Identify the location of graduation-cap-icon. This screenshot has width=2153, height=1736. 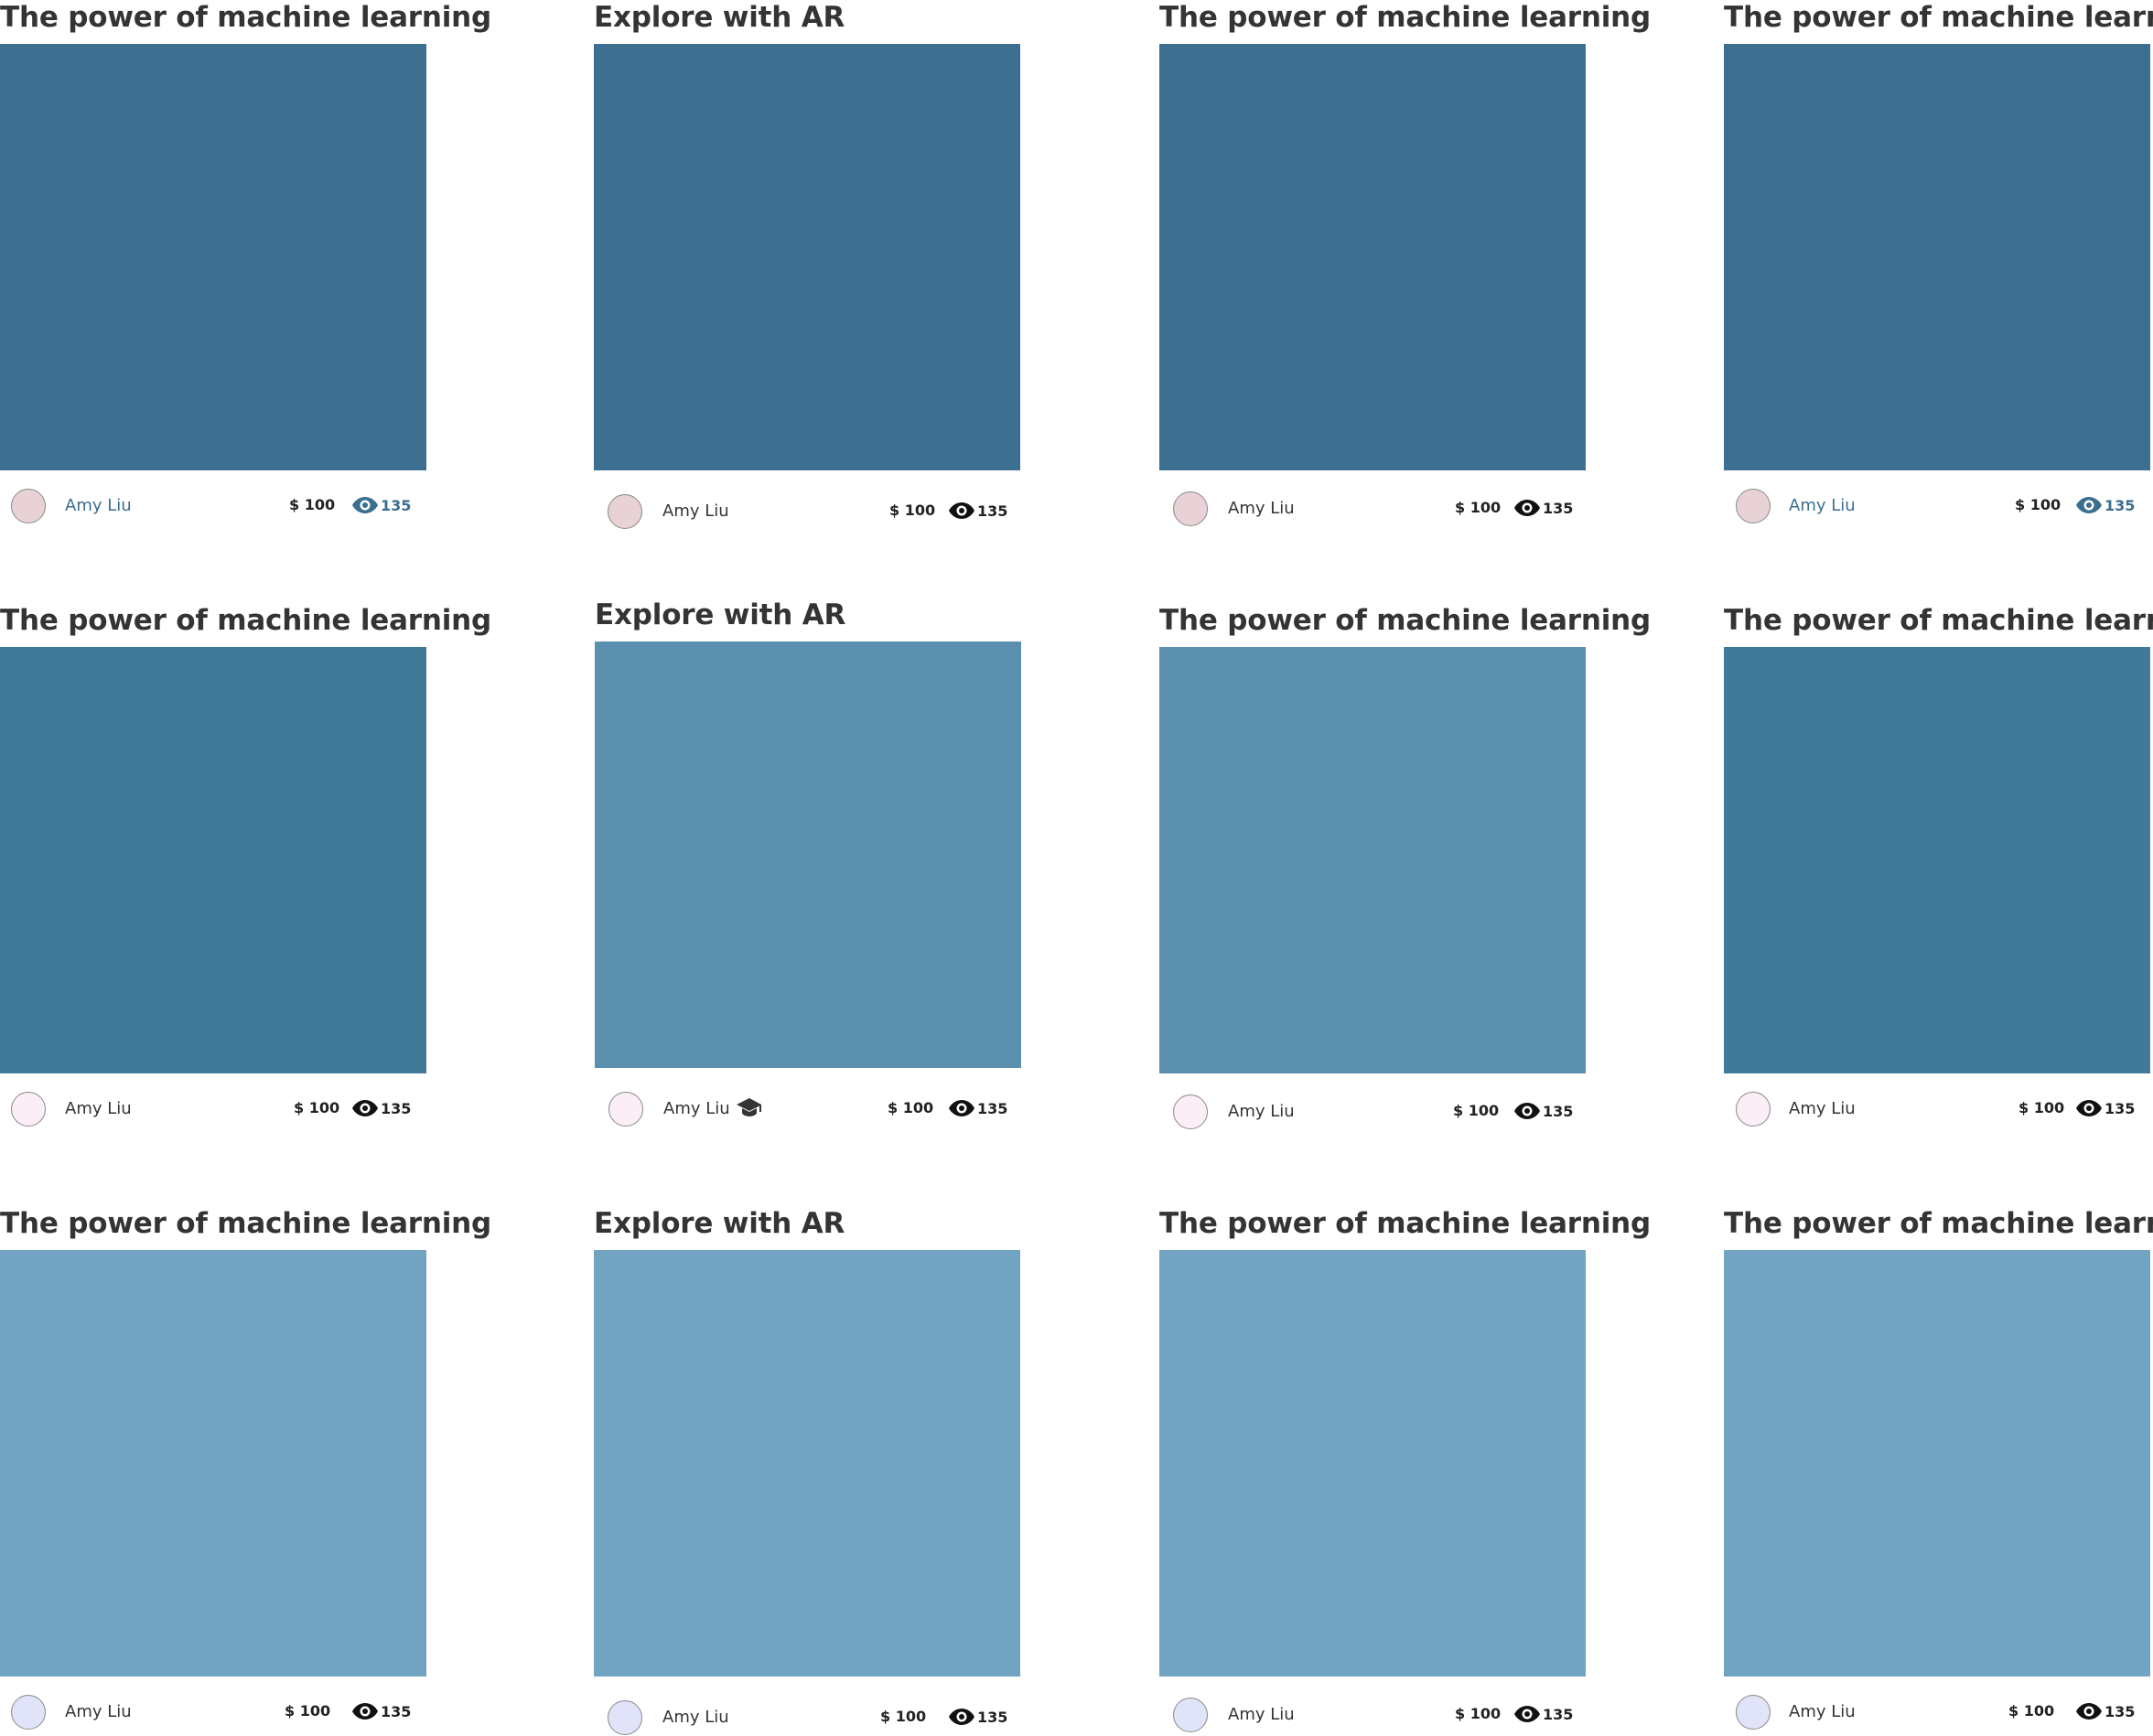
(749, 1107).